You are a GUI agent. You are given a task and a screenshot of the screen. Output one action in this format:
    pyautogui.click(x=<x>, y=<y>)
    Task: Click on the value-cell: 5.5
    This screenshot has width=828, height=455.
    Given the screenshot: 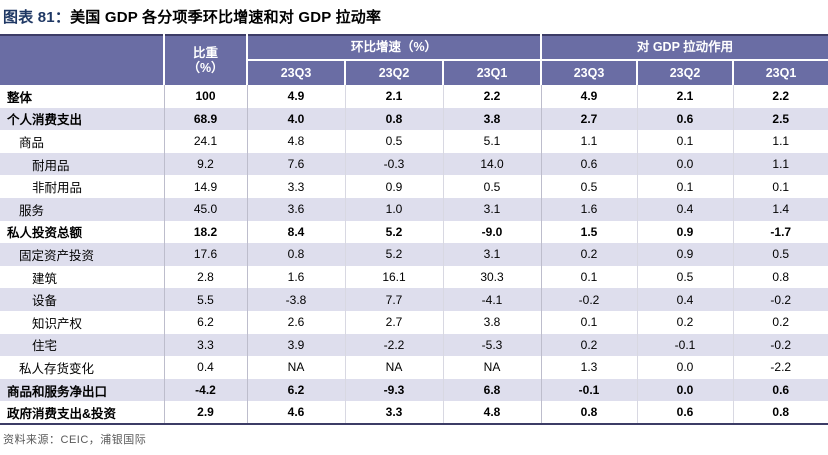 What is the action you would take?
    pyautogui.click(x=205, y=299)
    